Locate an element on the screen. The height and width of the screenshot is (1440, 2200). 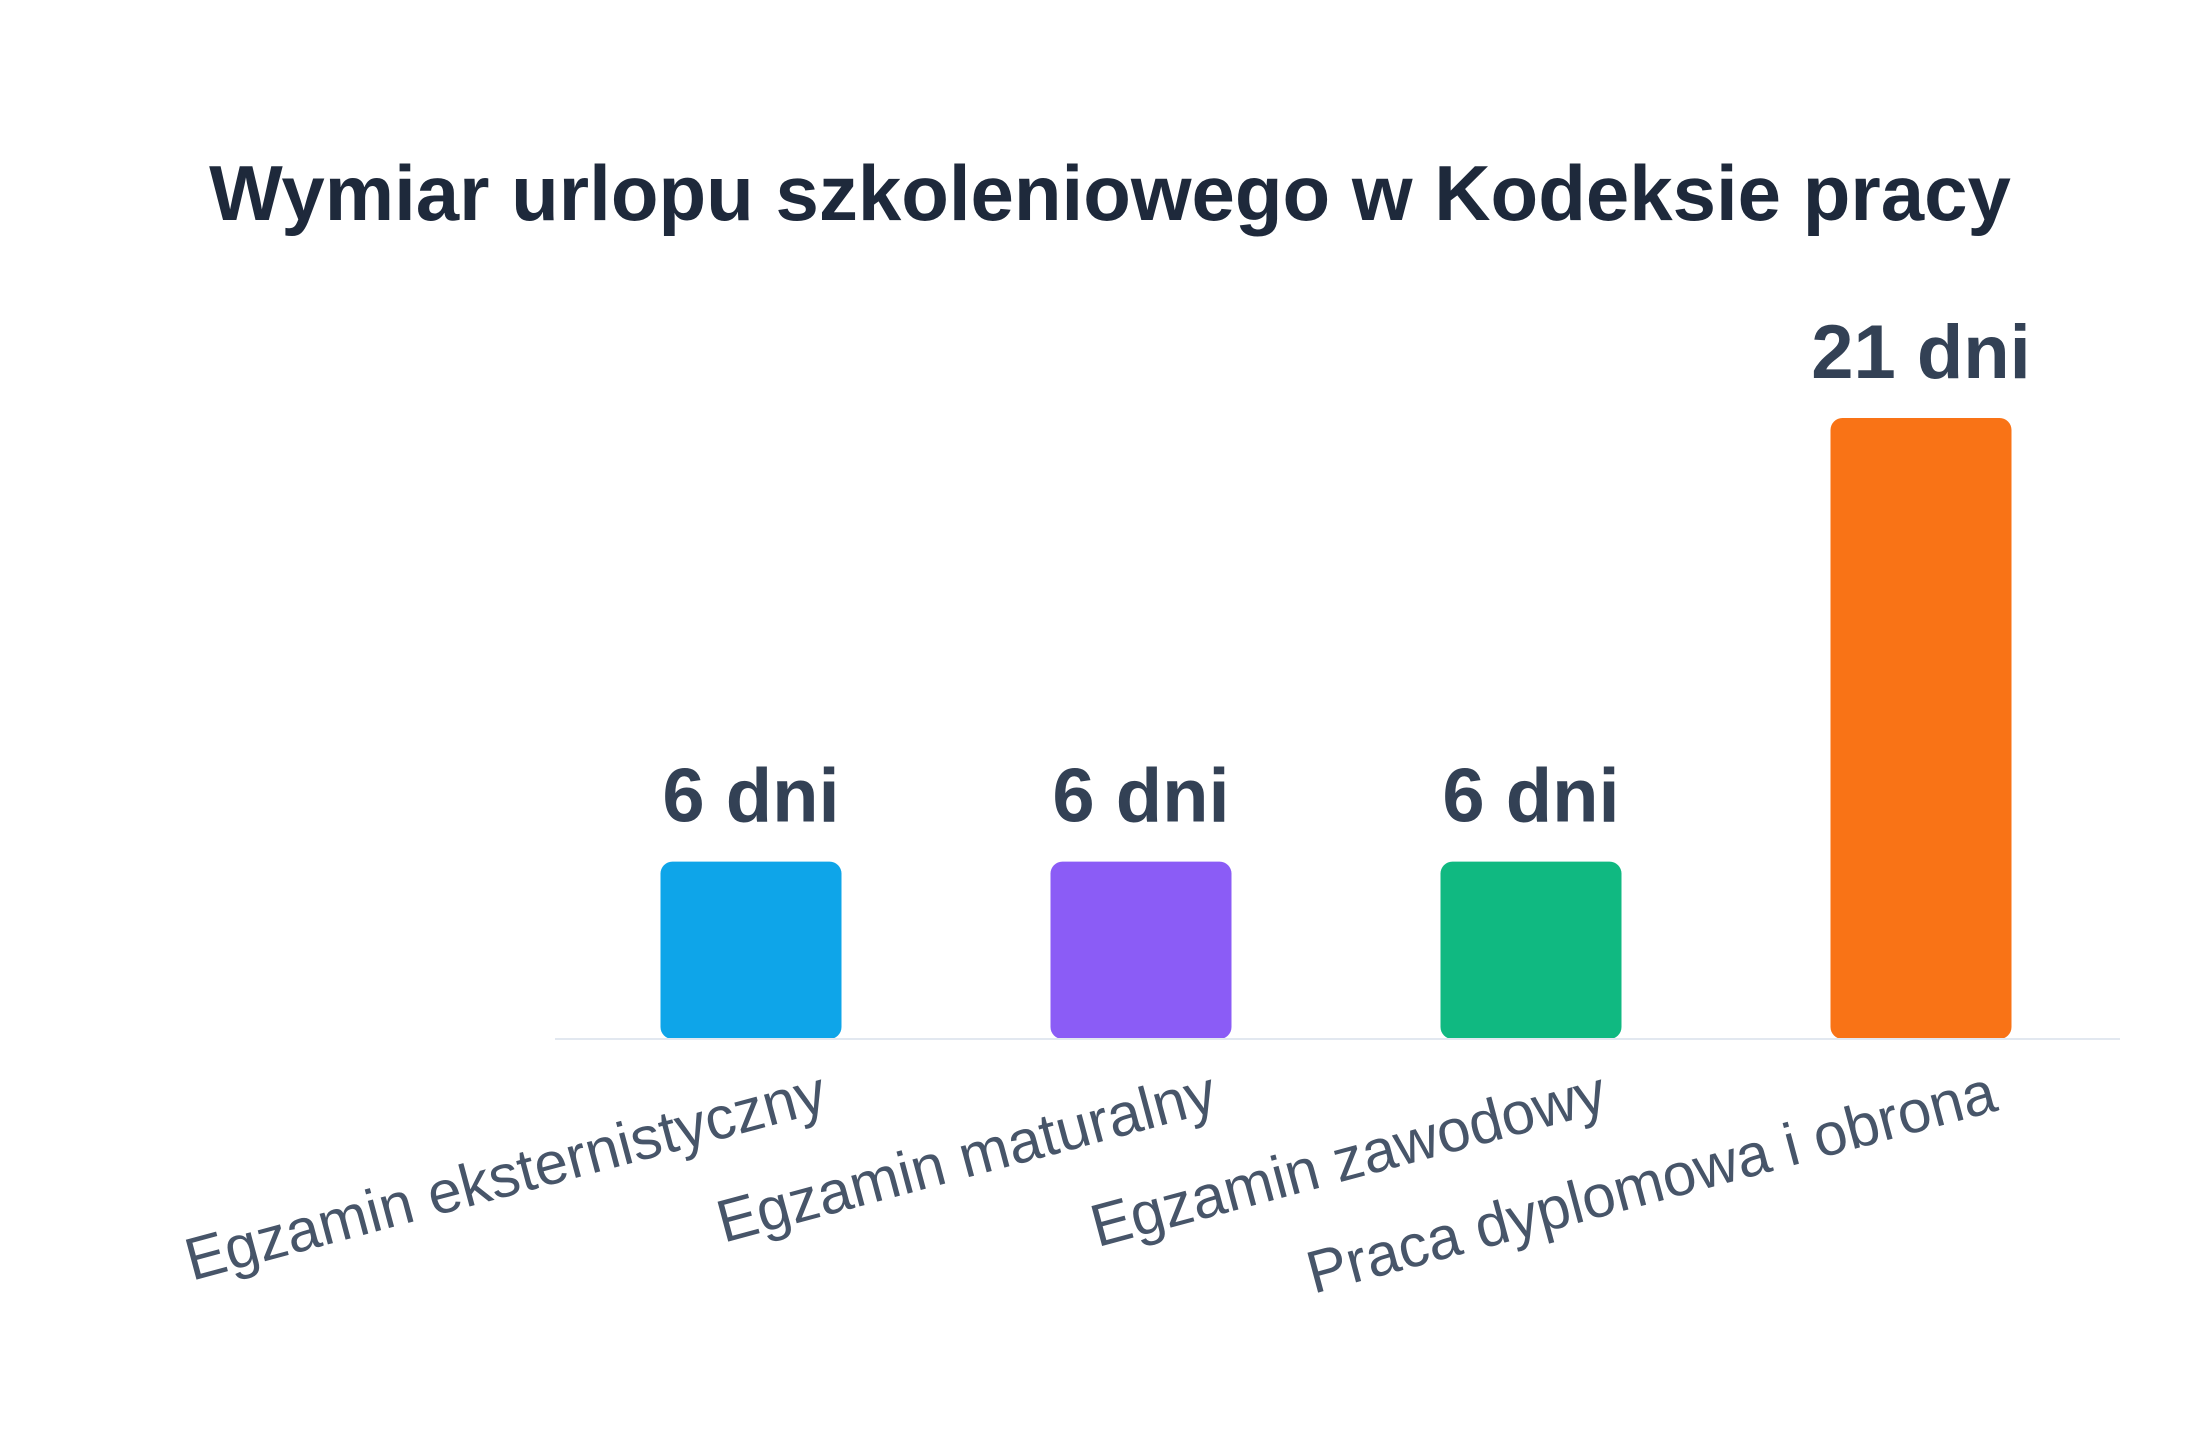
value-label-4: 21 dni is located at coordinates (1921, 352).